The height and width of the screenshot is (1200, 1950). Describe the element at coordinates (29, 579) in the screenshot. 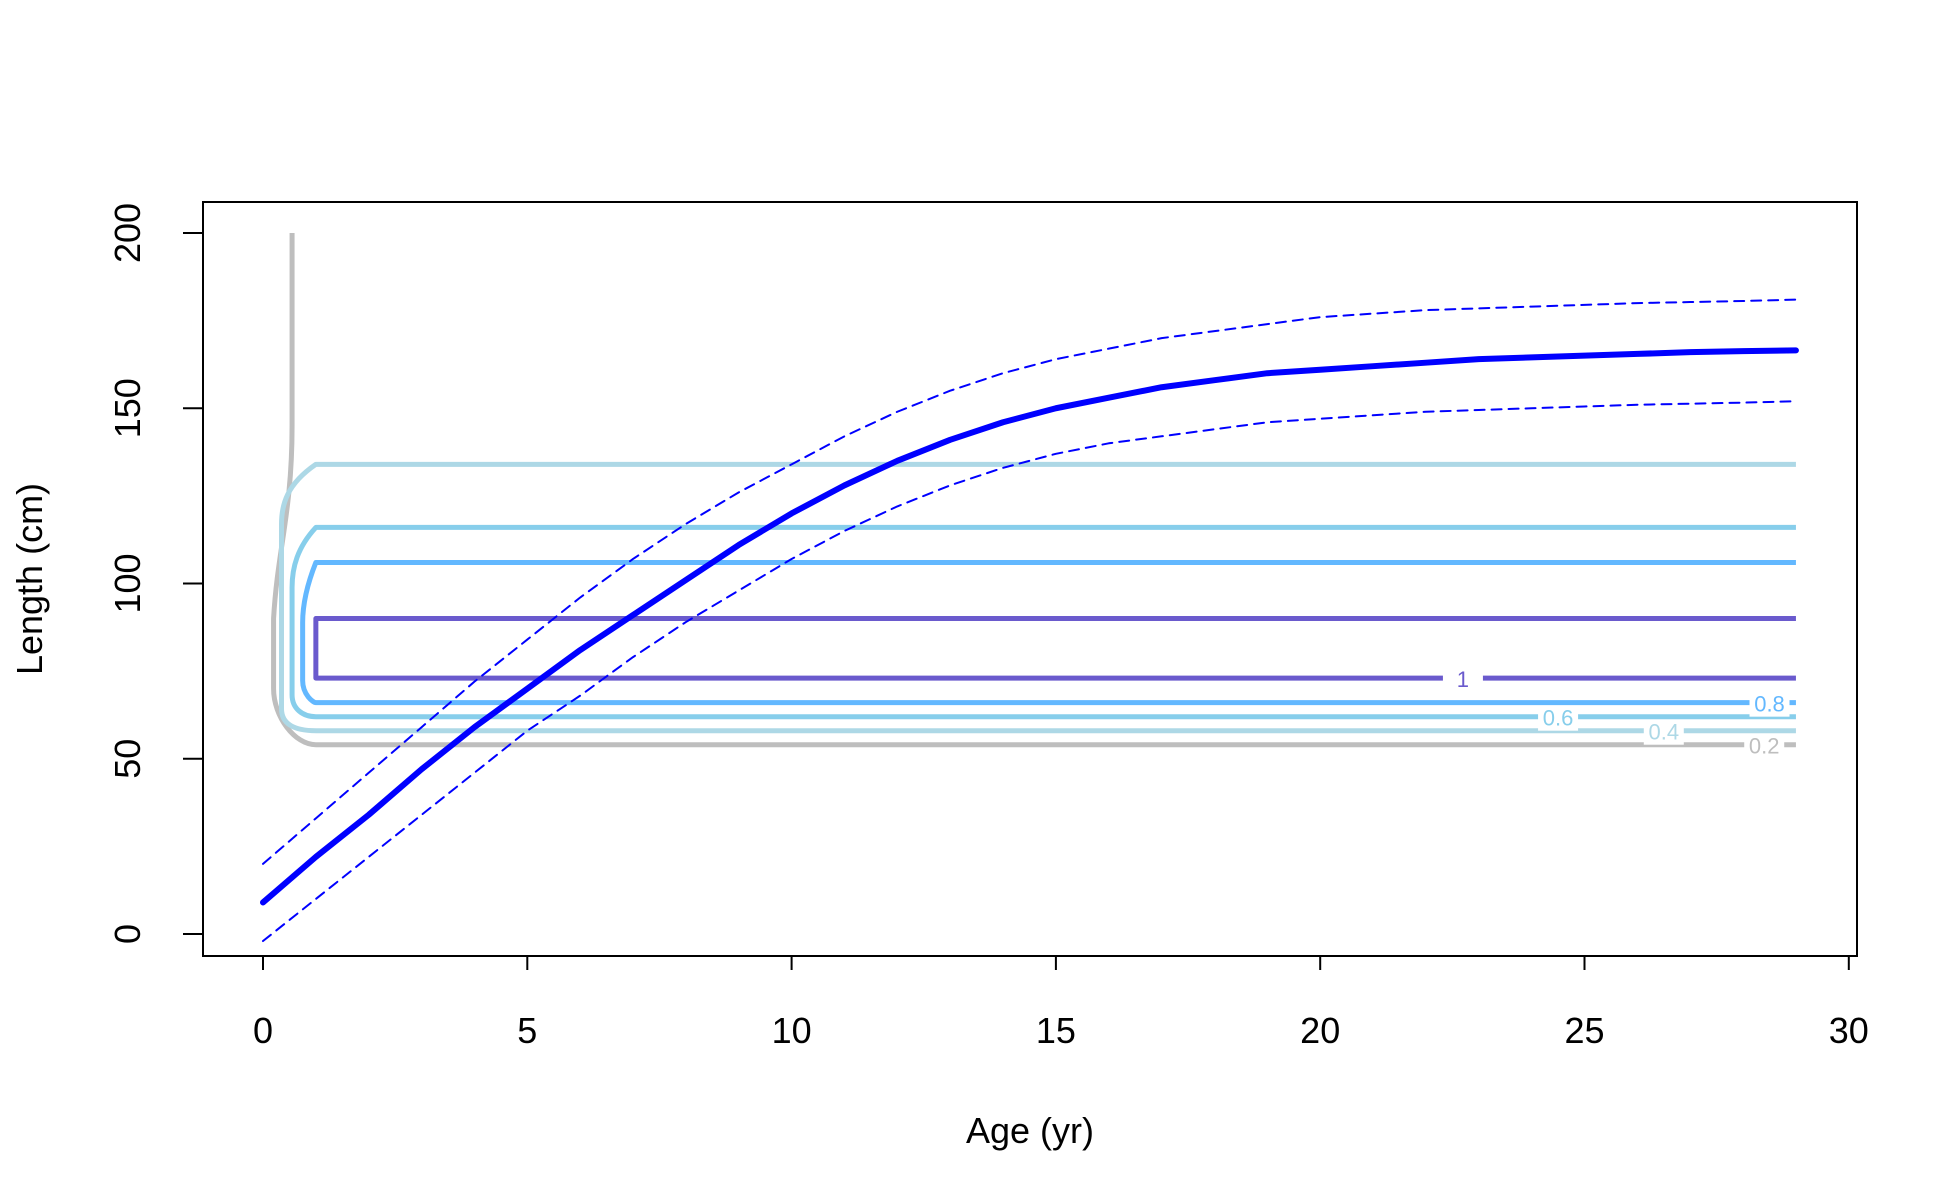

I see `y-axis-title: Length (cm)` at that location.